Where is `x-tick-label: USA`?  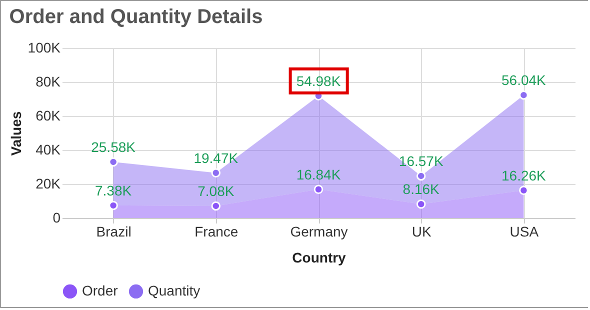 x-tick-label: USA is located at coordinates (525, 232).